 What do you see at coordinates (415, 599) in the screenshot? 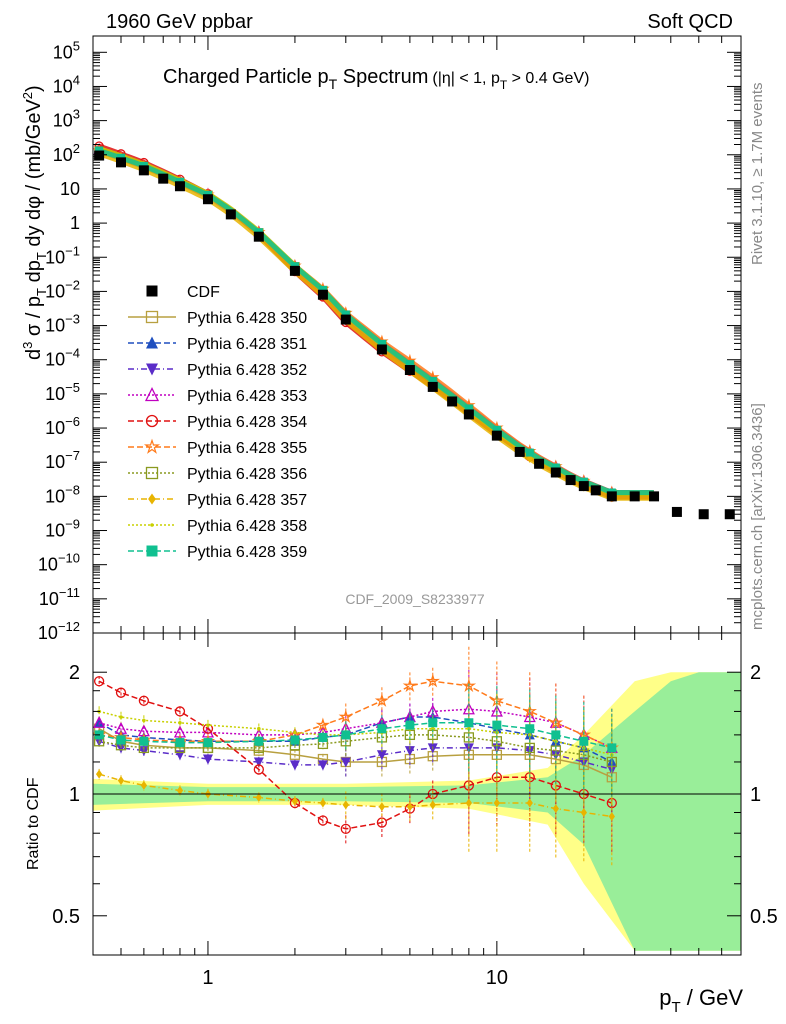
I see `analysis-watermark: CDF_2009_S8233977` at bounding box center [415, 599].